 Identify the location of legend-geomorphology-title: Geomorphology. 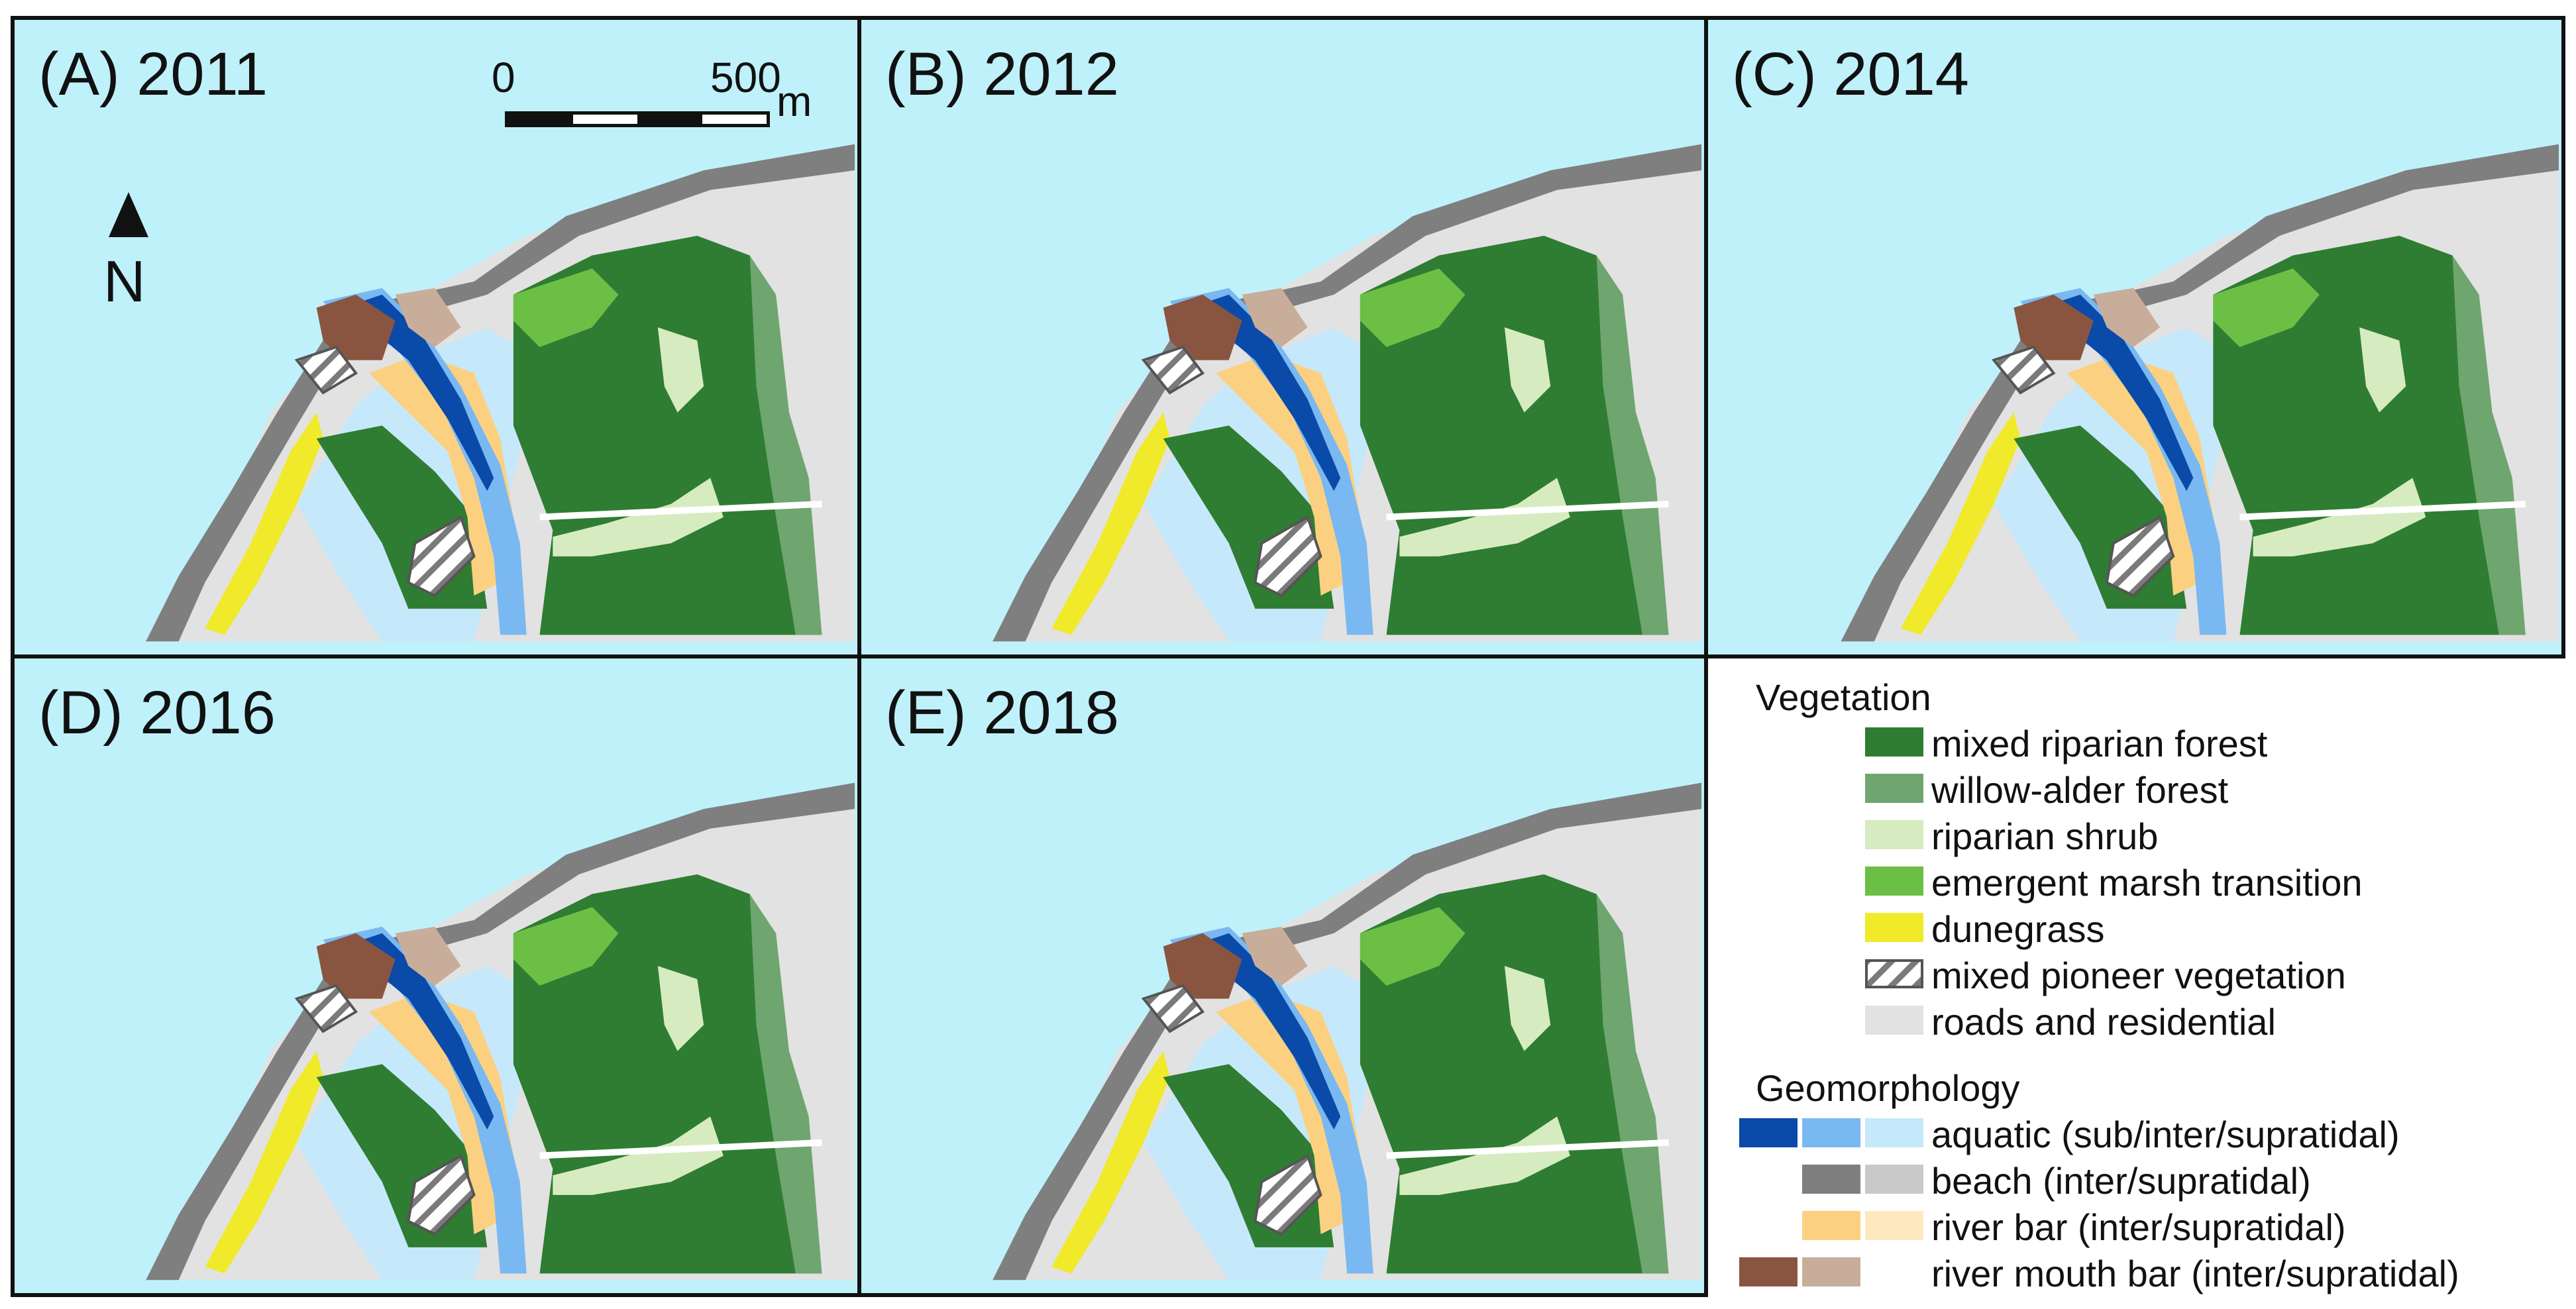
(1888, 1088).